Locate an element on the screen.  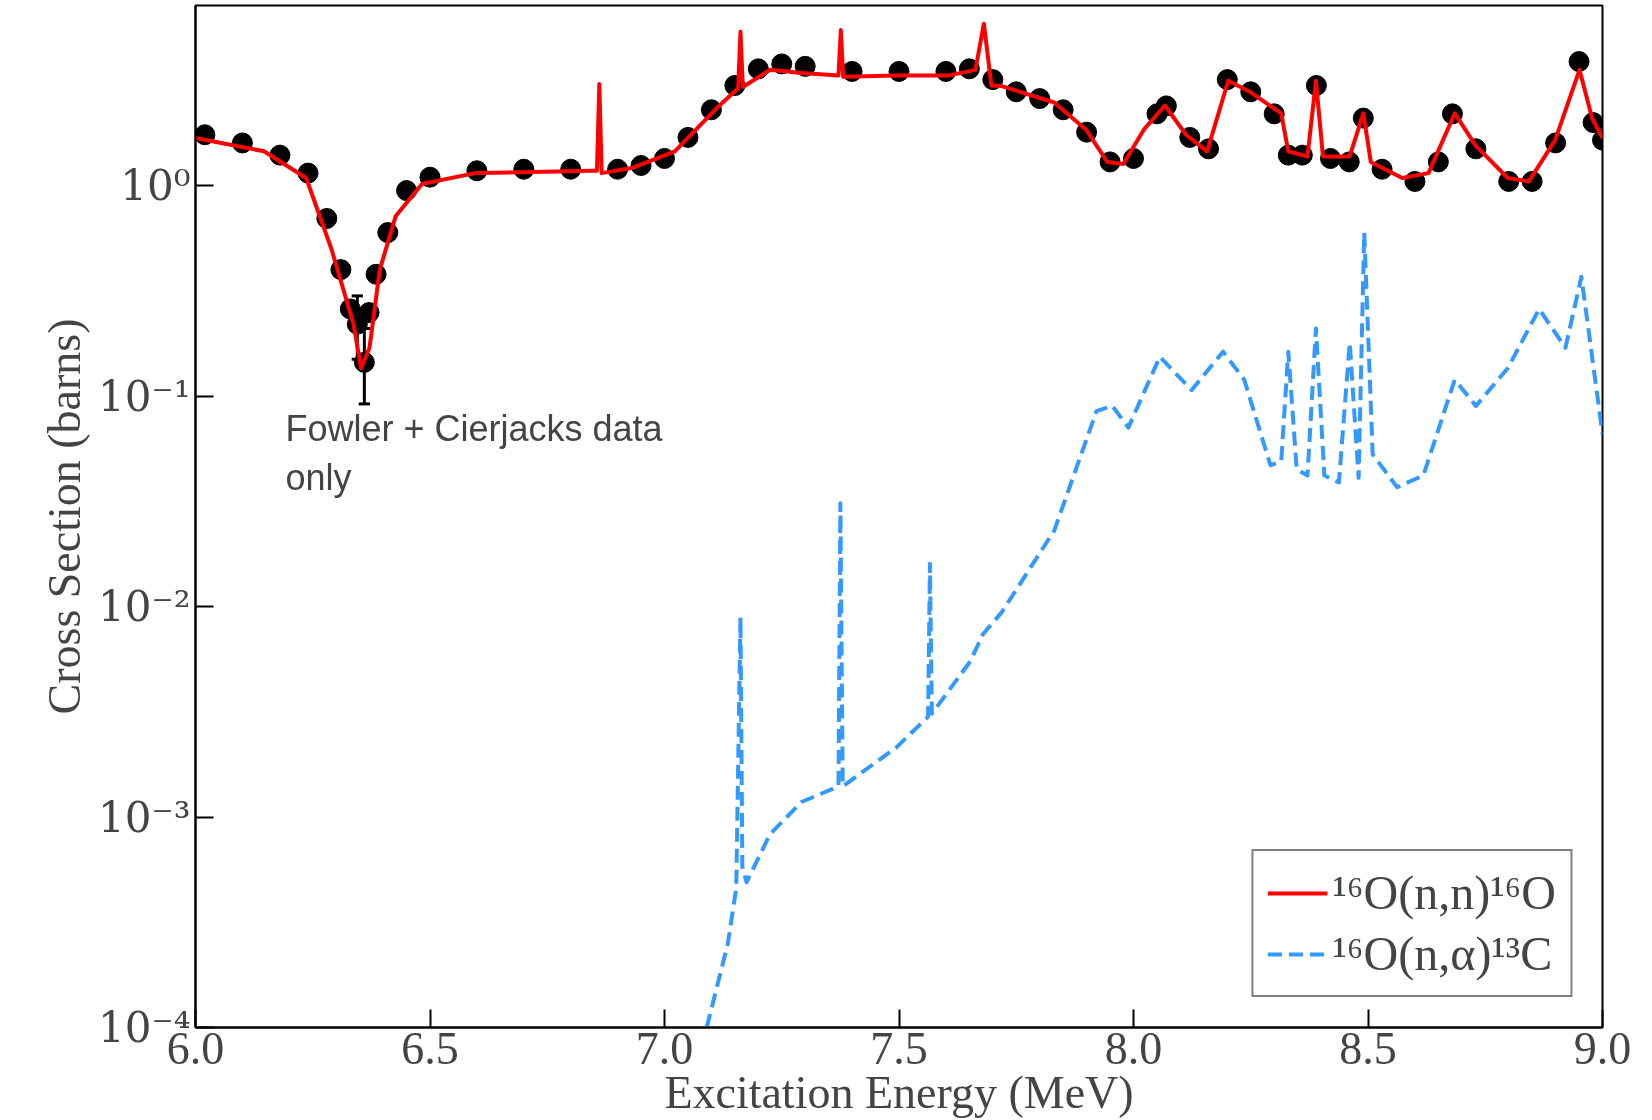
y-tick-label: 10⁻² is located at coordinates (144, 607).